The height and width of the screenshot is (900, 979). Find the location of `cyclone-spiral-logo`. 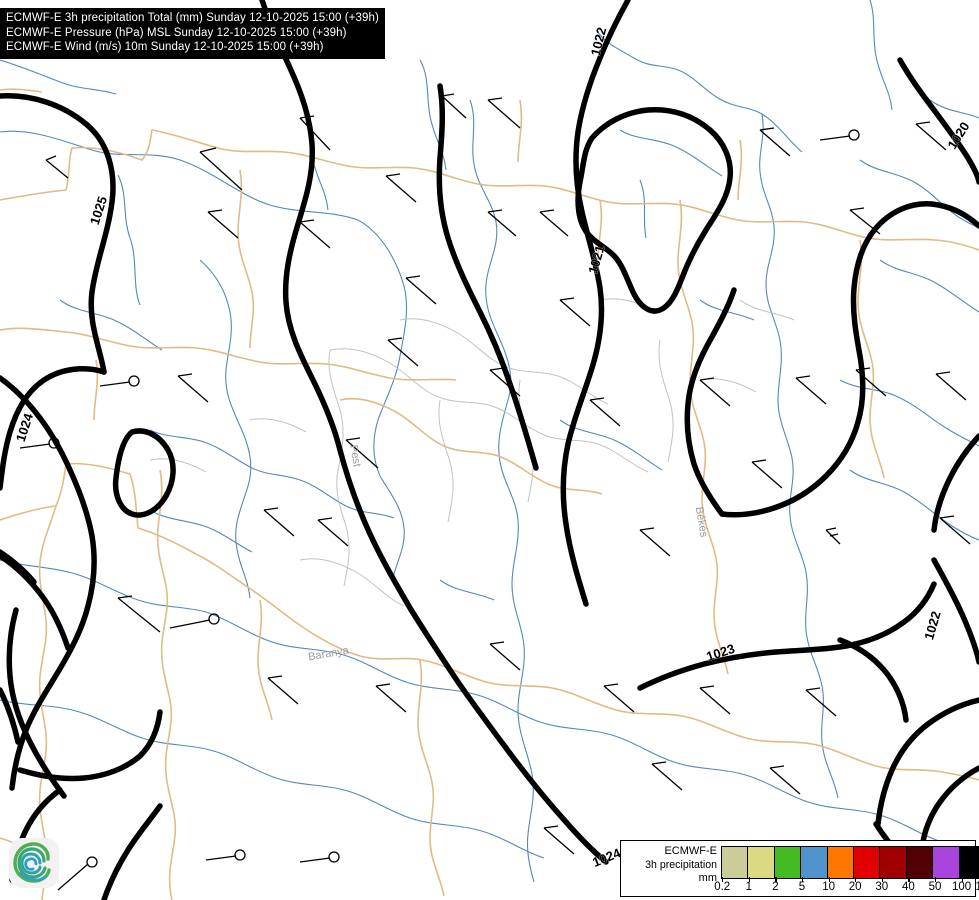

cyclone-spiral-logo is located at coordinates (34, 863).